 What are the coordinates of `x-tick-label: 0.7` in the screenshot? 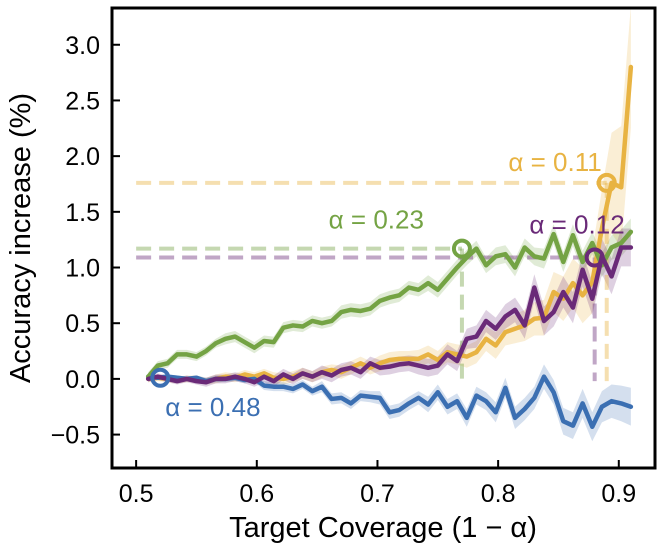 It's located at (377, 494).